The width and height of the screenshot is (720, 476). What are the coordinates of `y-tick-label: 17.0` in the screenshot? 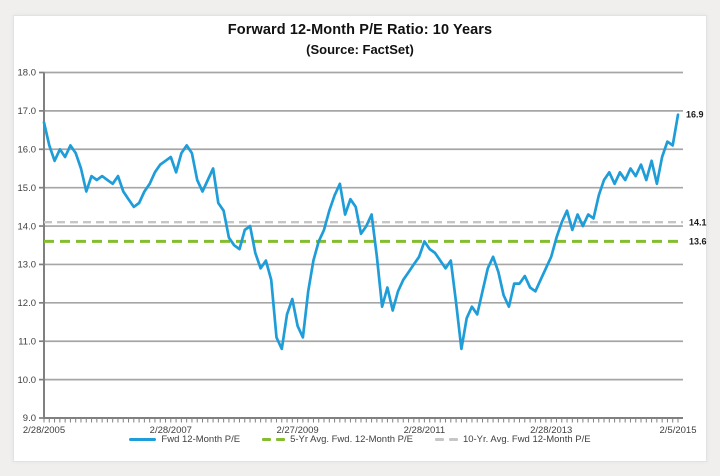 It's located at (27, 111).